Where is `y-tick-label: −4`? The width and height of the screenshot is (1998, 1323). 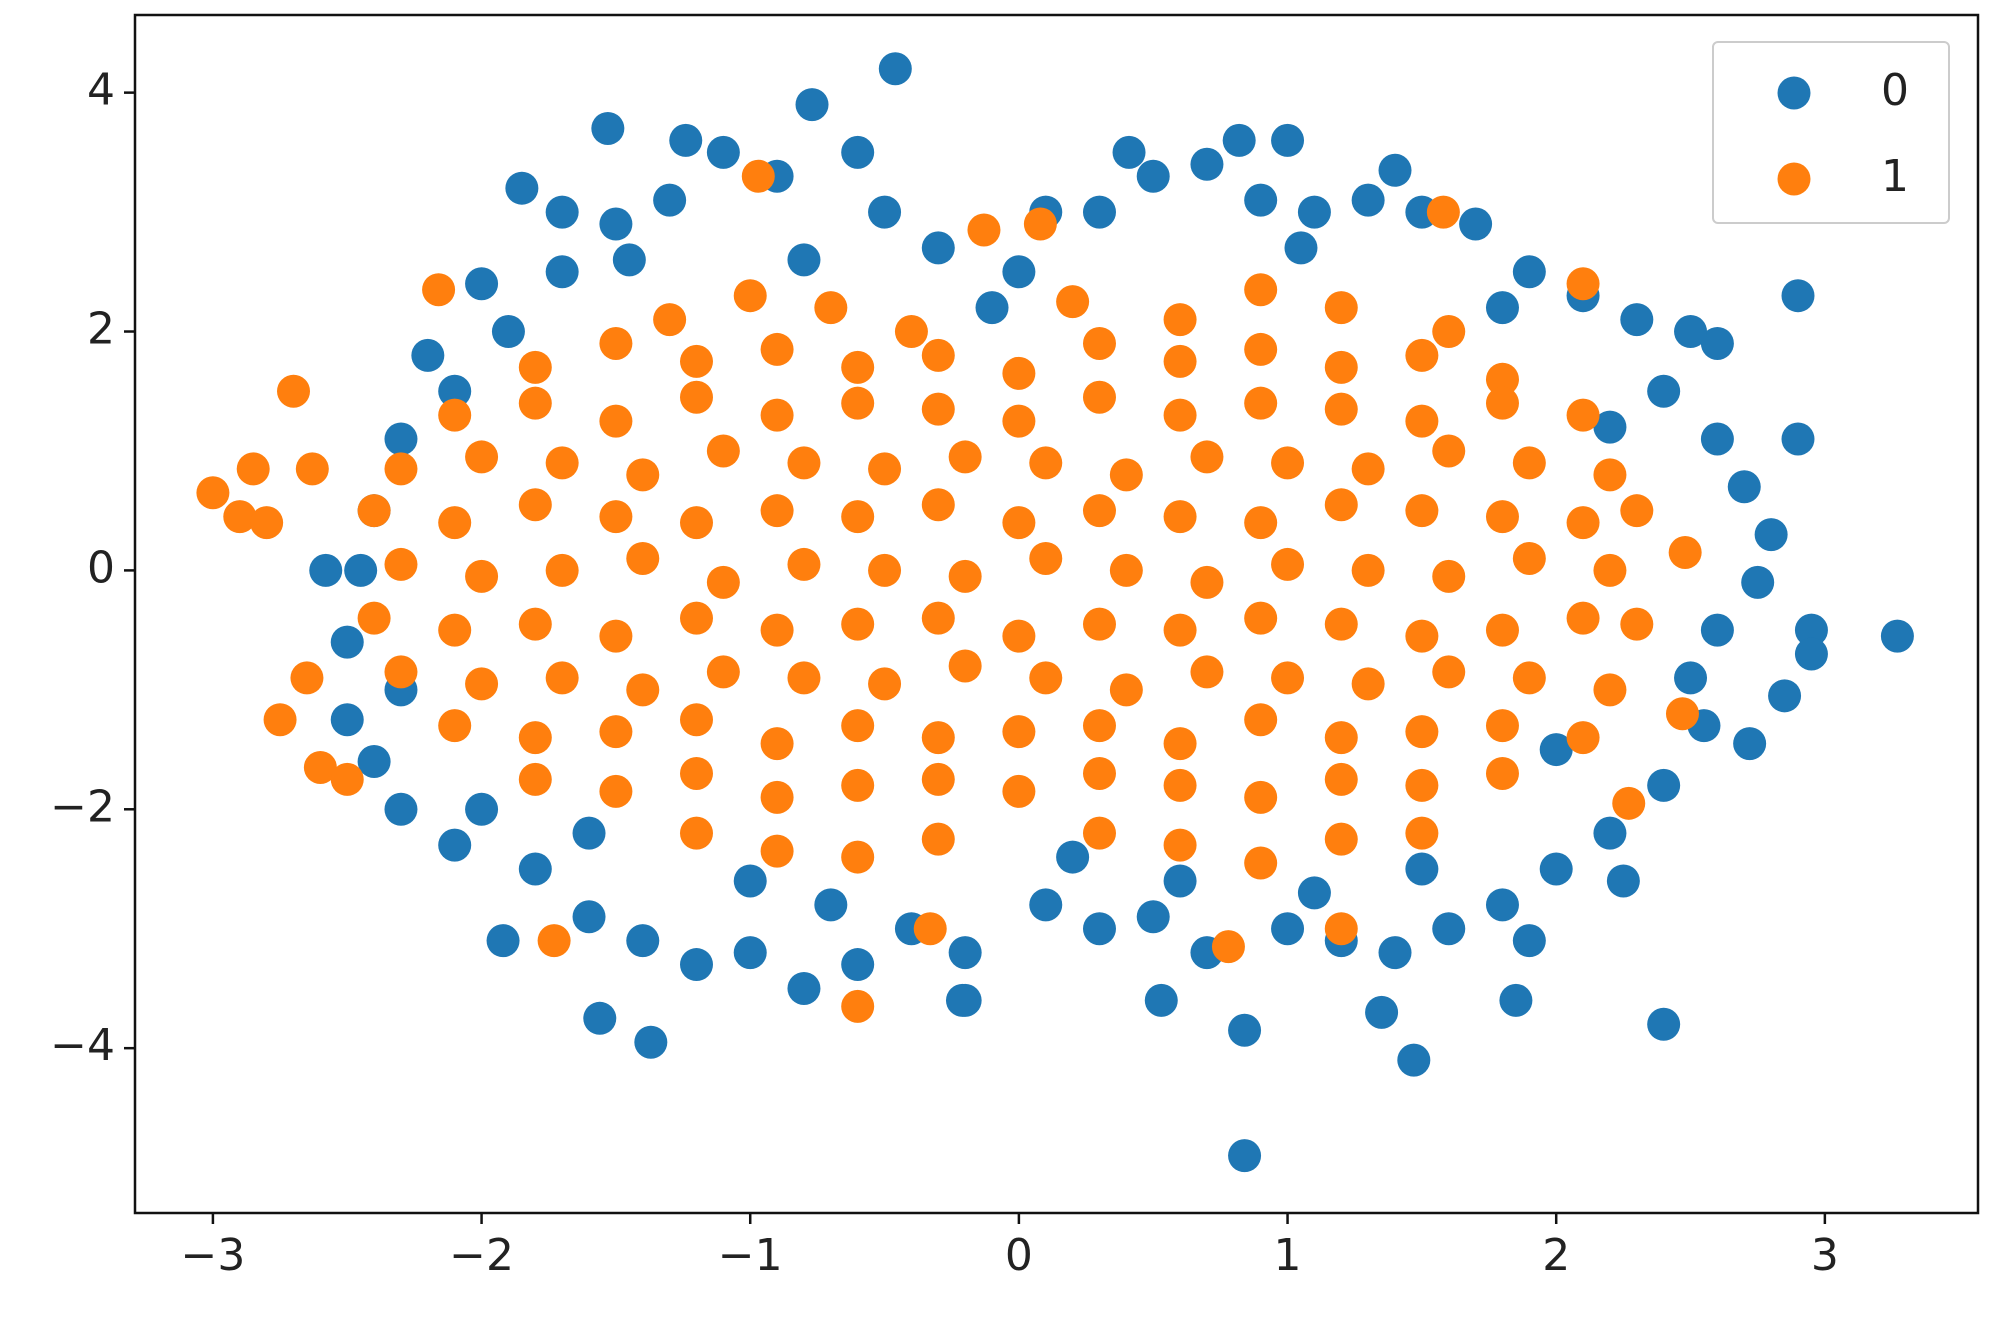 y-tick-label: −4 is located at coordinates (82, 1045).